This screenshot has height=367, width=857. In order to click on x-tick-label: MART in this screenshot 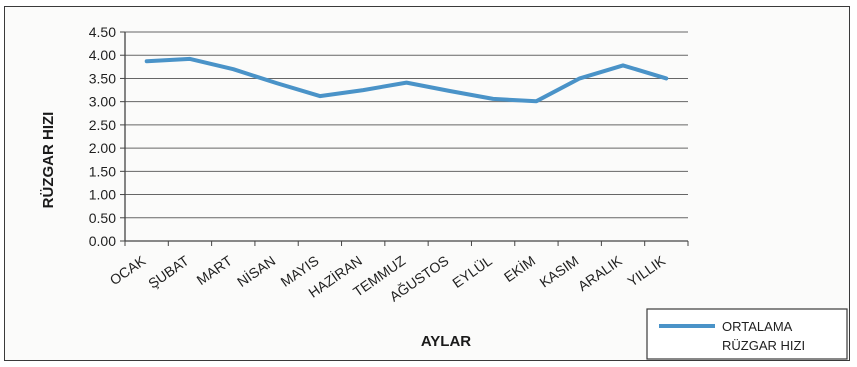, I will do `click(215, 270)`.